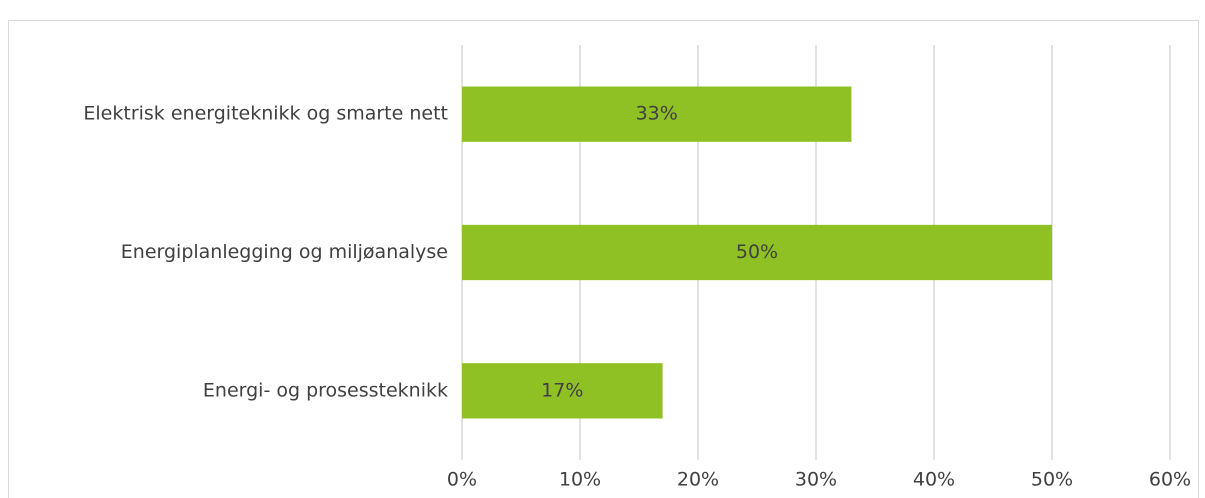  What do you see at coordinates (934, 480) in the screenshot?
I see `x-tick-label: 40%` at bounding box center [934, 480].